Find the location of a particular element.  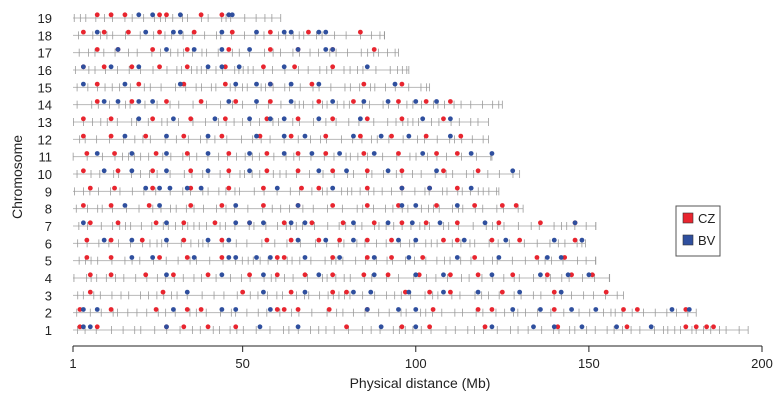

chromosome-label: 17 is located at coordinates (45, 53).